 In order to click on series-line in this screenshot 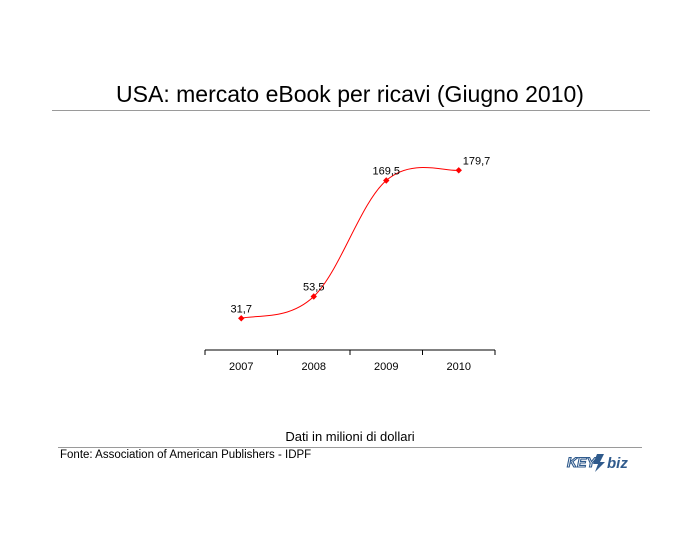, I will do `click(350, 243)`.